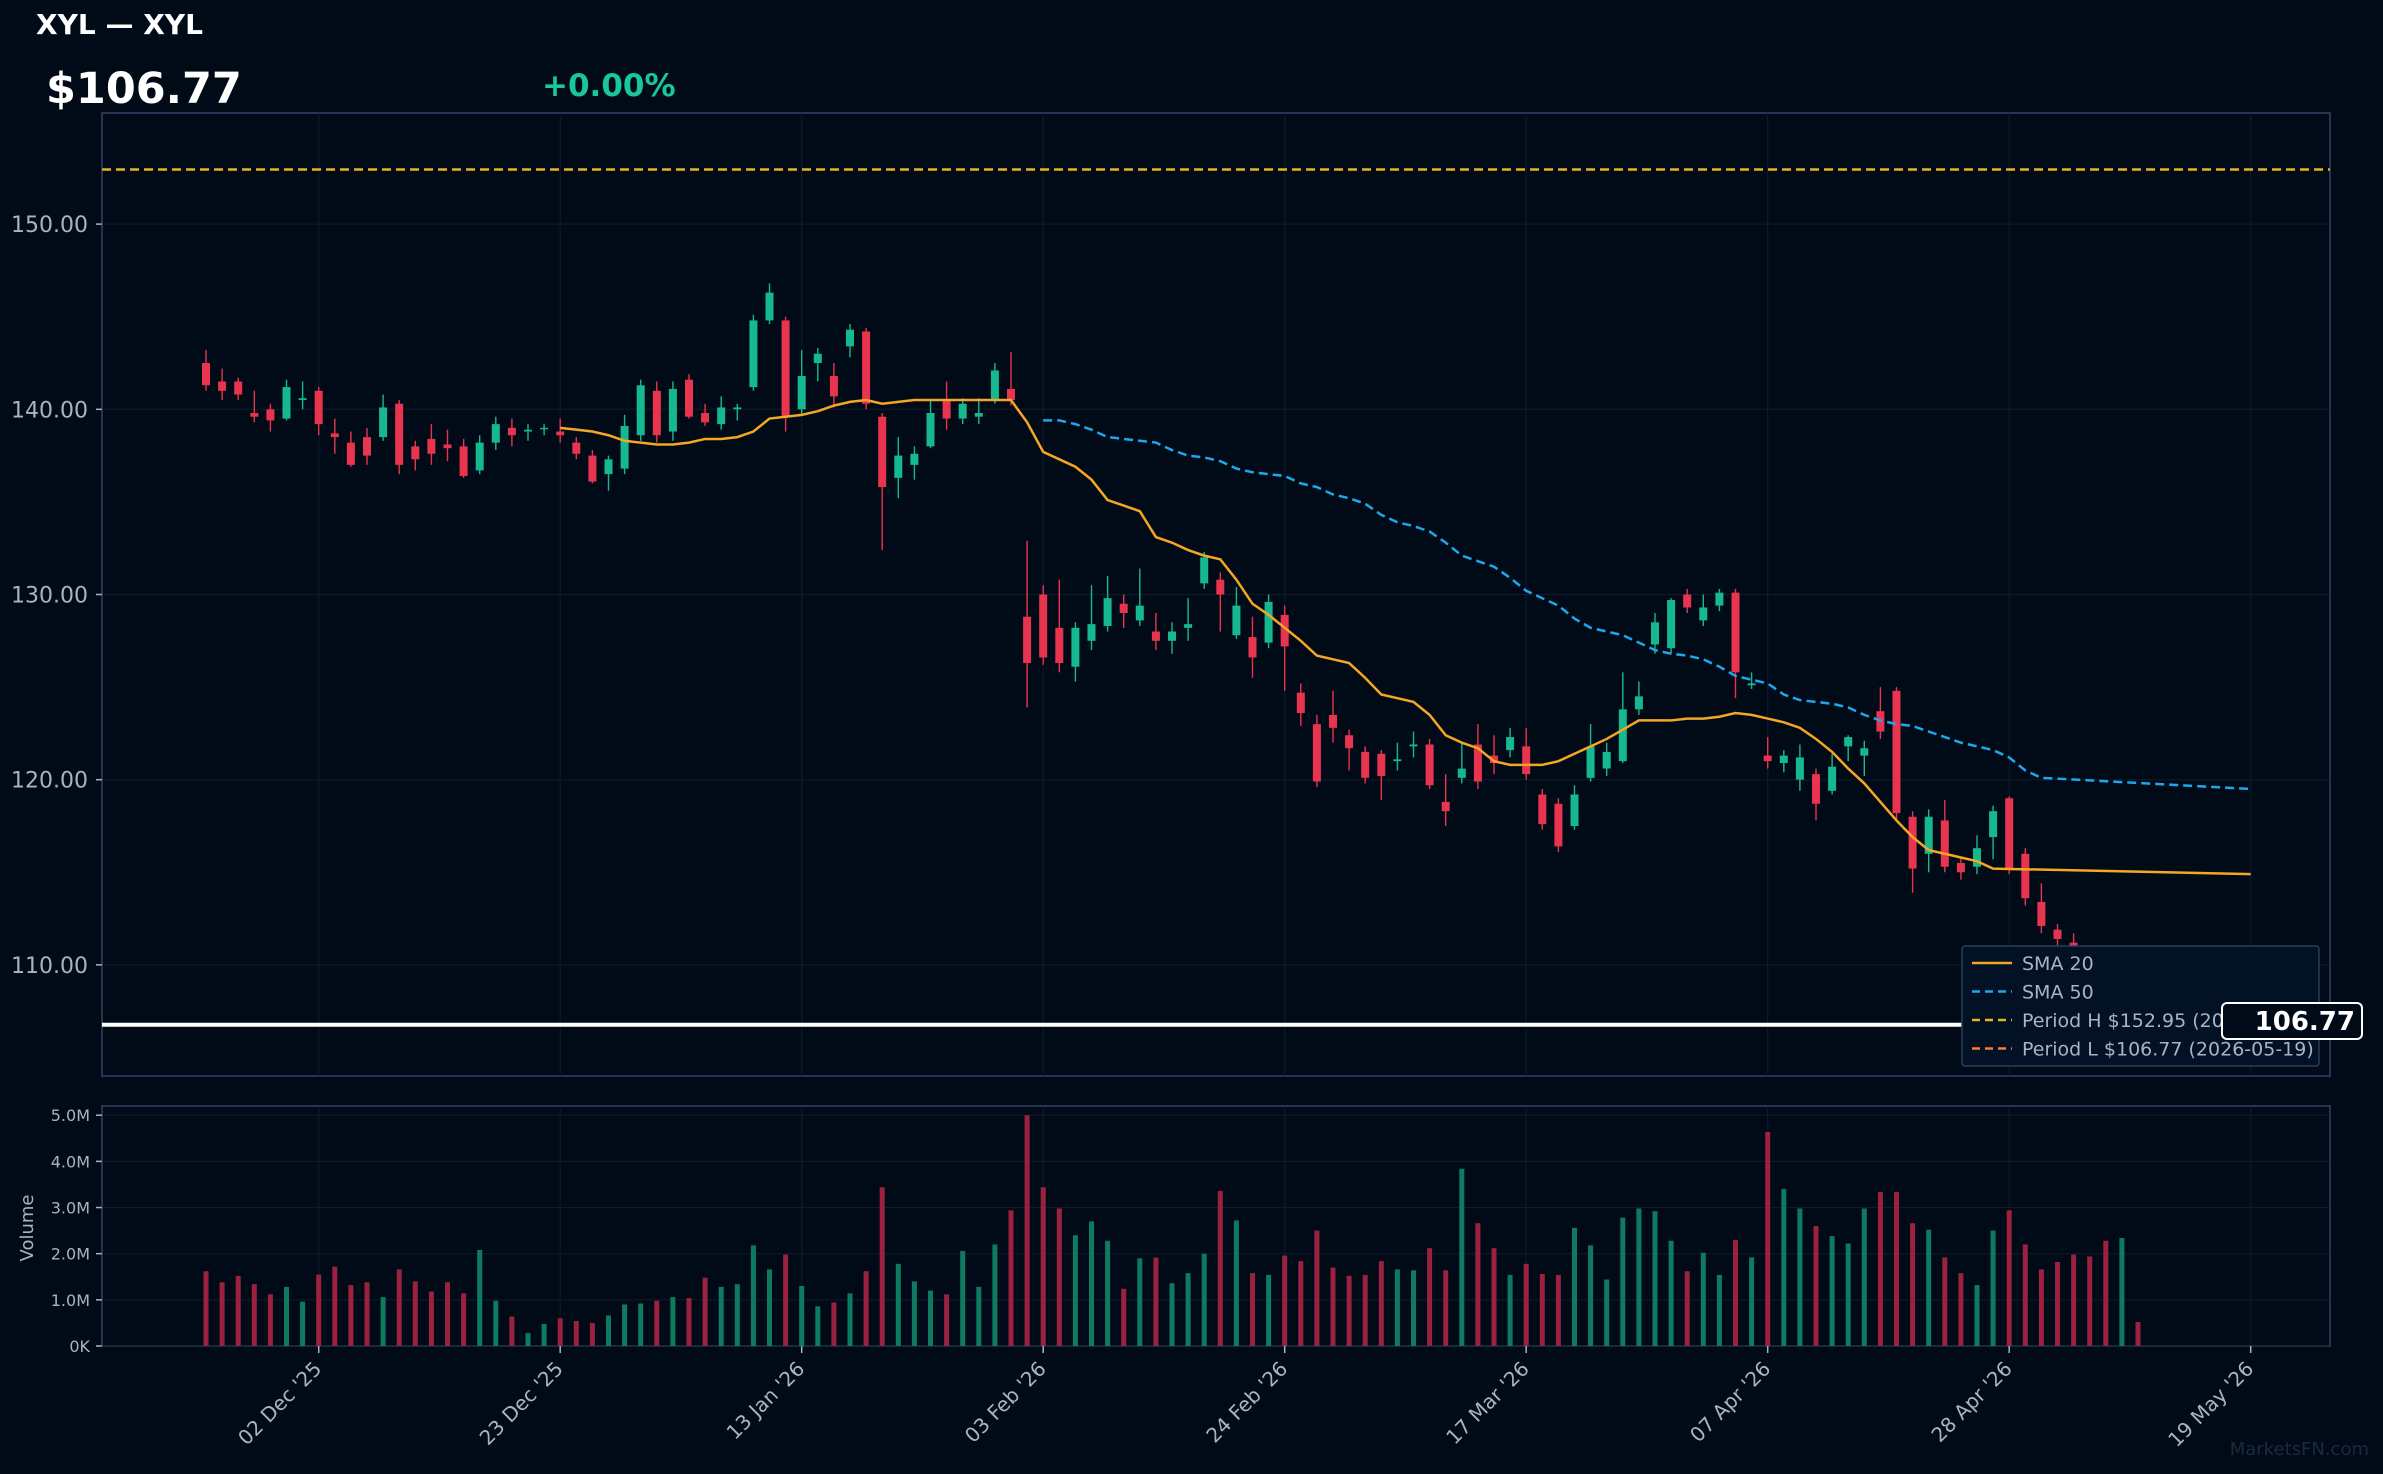  What do you see at coordinates (59, 1231) in the screenshot?
I see `volume-axis: Volume 0K 1.0M 2.0M 3.0M 4.0M 5.0M` at bounding box center [59, 1231].